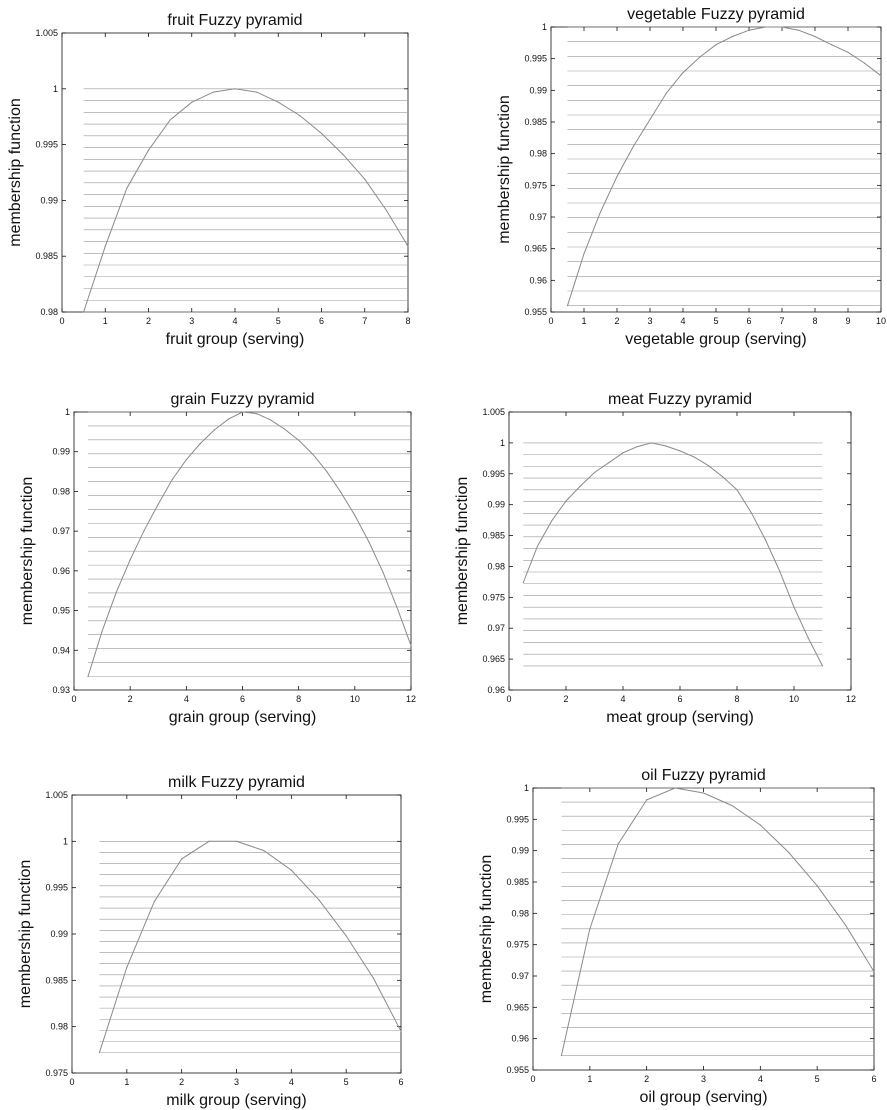  Describe the element at coordinates (73, 699) in the screenshot. I see `x-tick-label: 0` at that location.